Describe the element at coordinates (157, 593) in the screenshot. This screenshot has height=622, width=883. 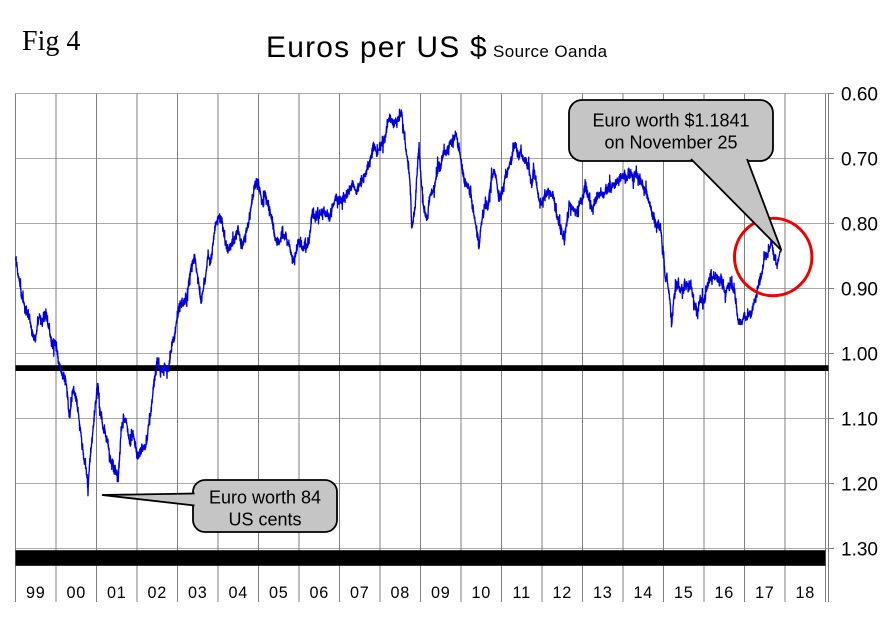
I see `svg-text: 02` at that location.